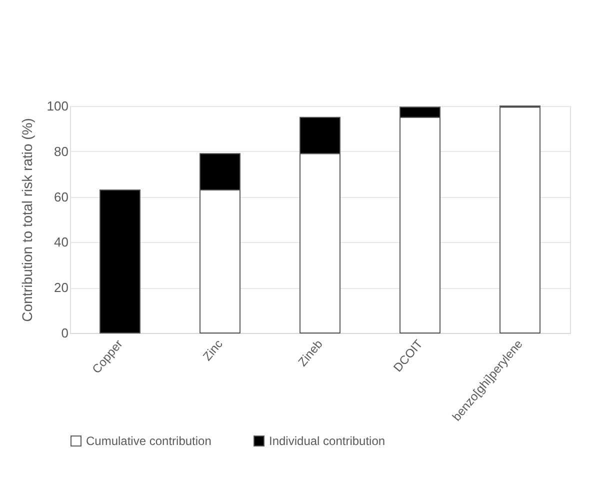 This screenshot has height=490, width=608. I want to click on y-tick-label: 40, so click(61, 242).